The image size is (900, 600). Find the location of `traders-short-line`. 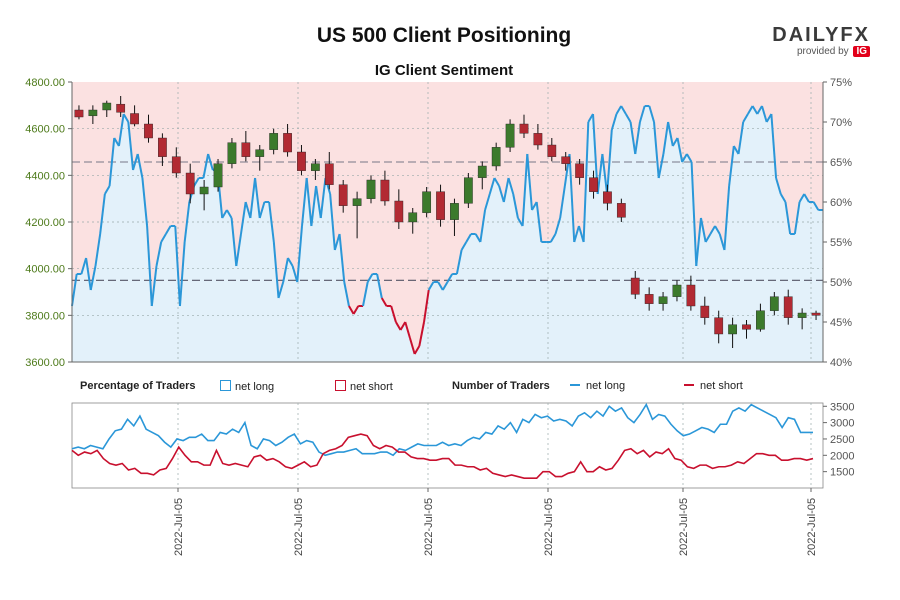

traders-short-line is located at coordinates (442, 456).